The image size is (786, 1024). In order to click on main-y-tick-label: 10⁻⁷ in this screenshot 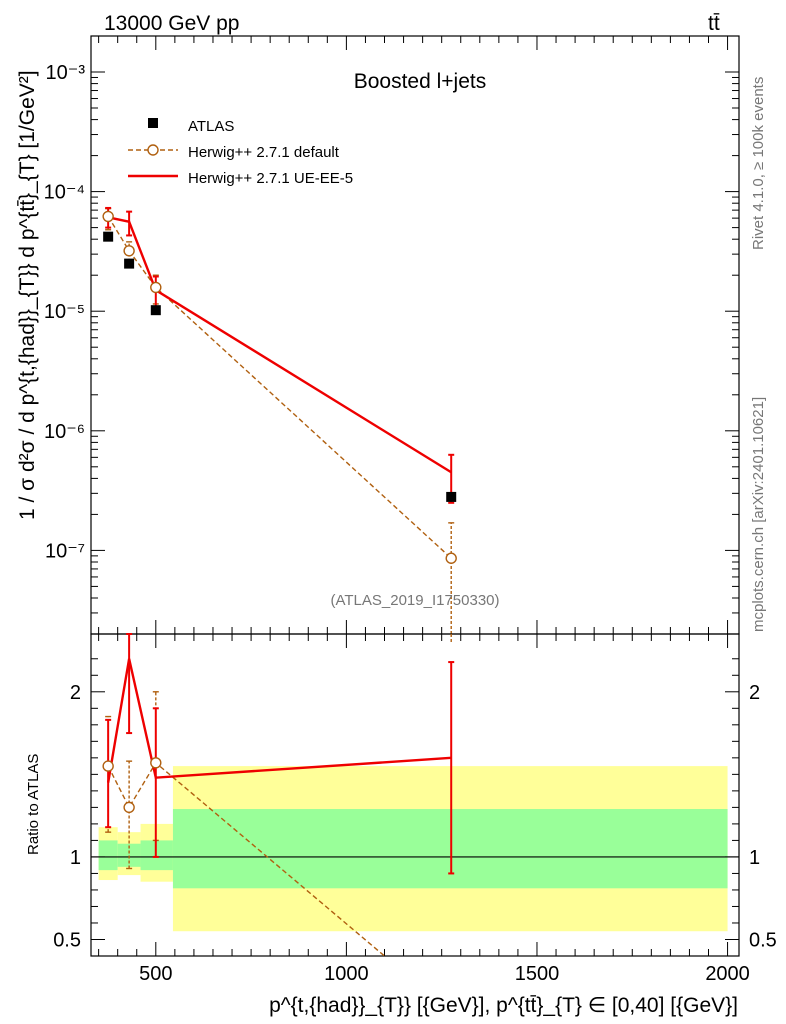, I will do `click(65, 551)`.